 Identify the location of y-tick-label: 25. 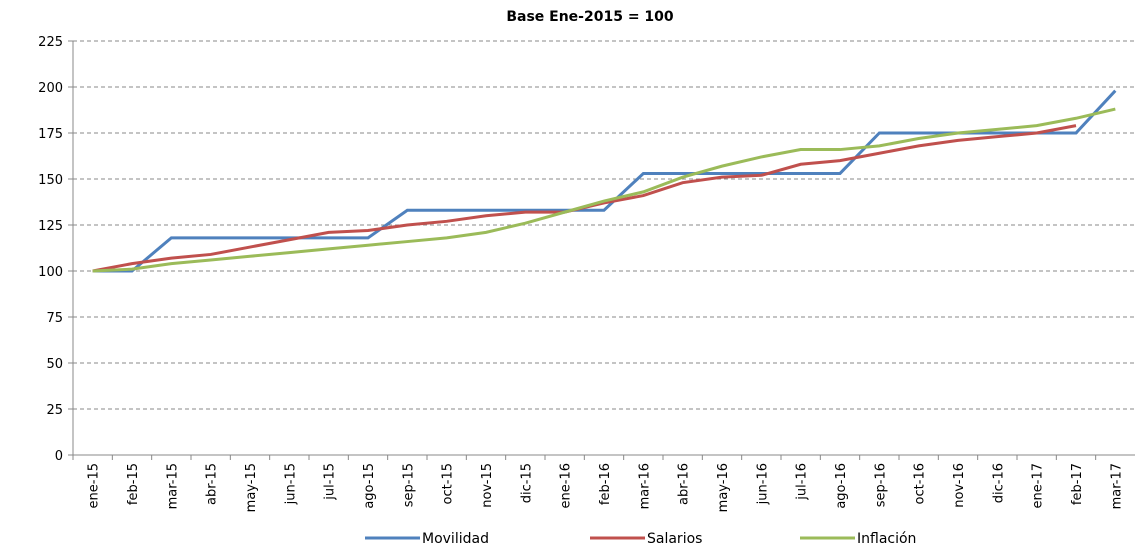
(54, 410).